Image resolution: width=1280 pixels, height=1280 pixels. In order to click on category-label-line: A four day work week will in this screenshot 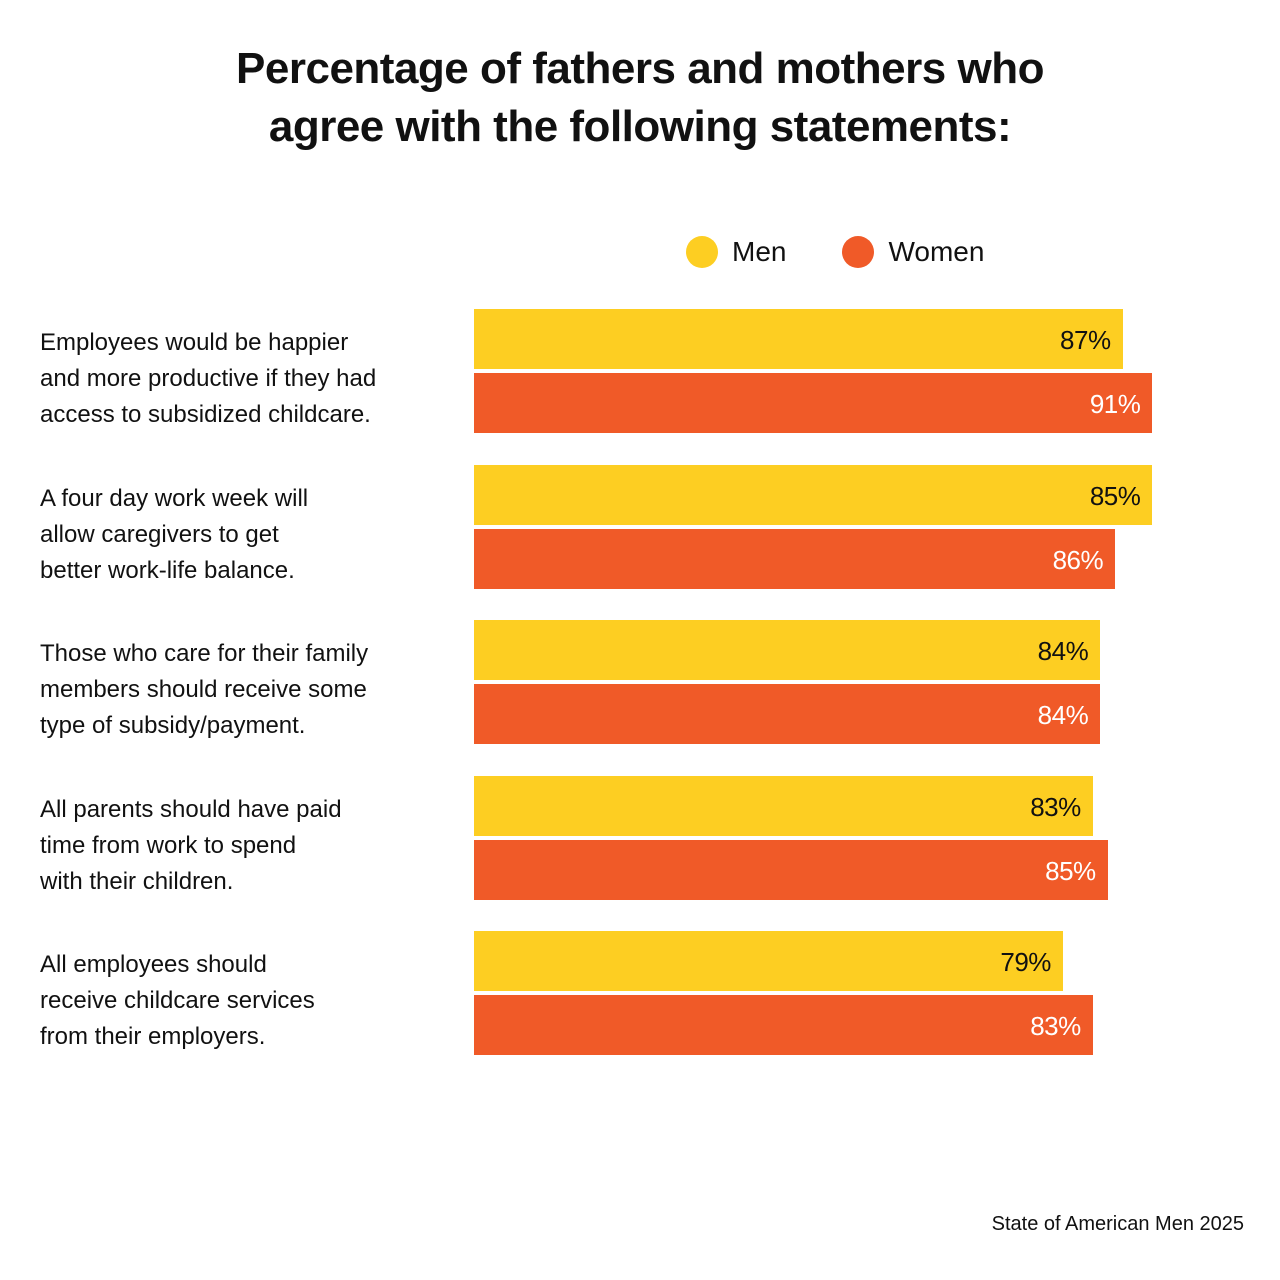, I will do `click(174, 498)`.